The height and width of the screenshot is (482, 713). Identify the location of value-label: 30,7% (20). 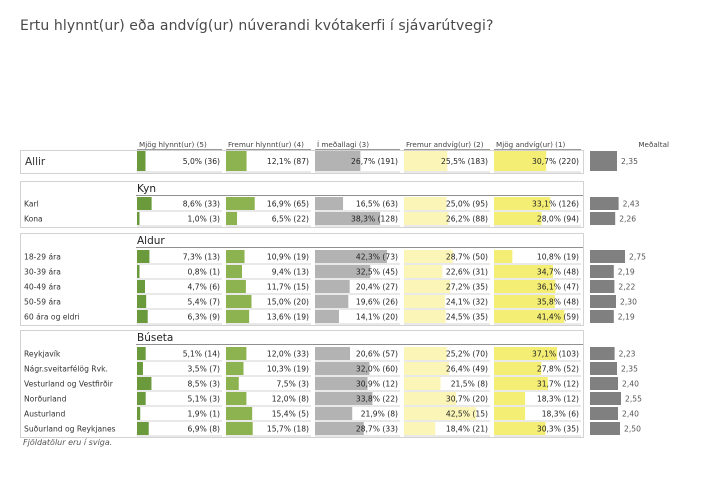
(467, 399).